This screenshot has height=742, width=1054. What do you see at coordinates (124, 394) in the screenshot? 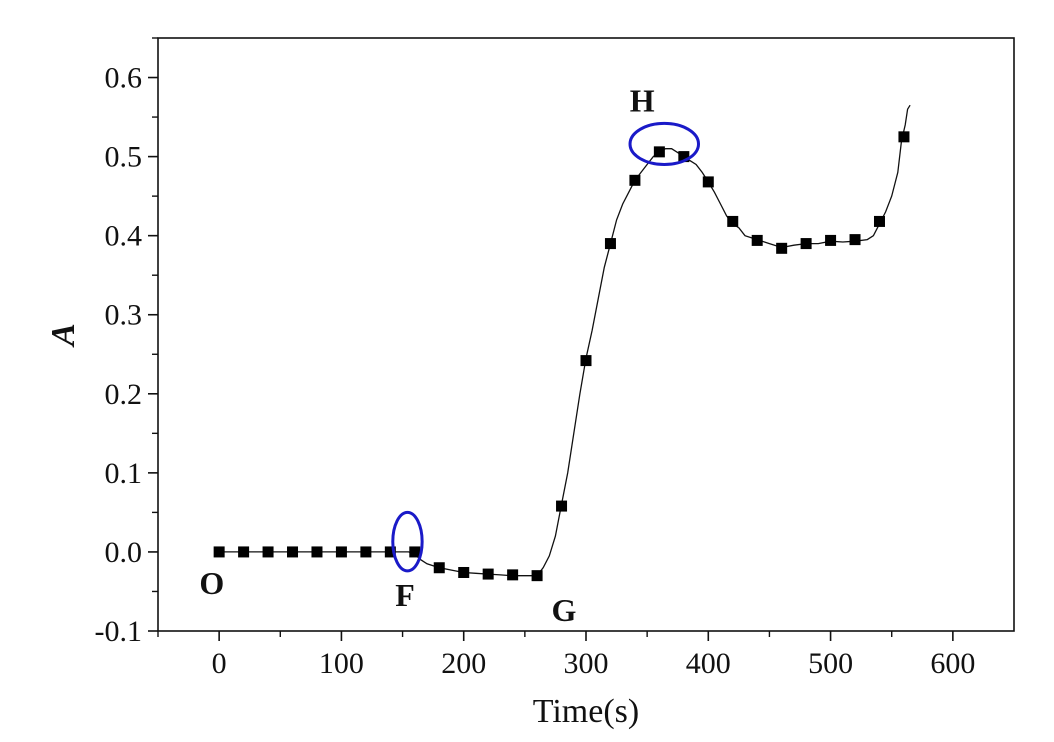
I see `y-tick-label: 0.2` at bounding box center [124, 394].